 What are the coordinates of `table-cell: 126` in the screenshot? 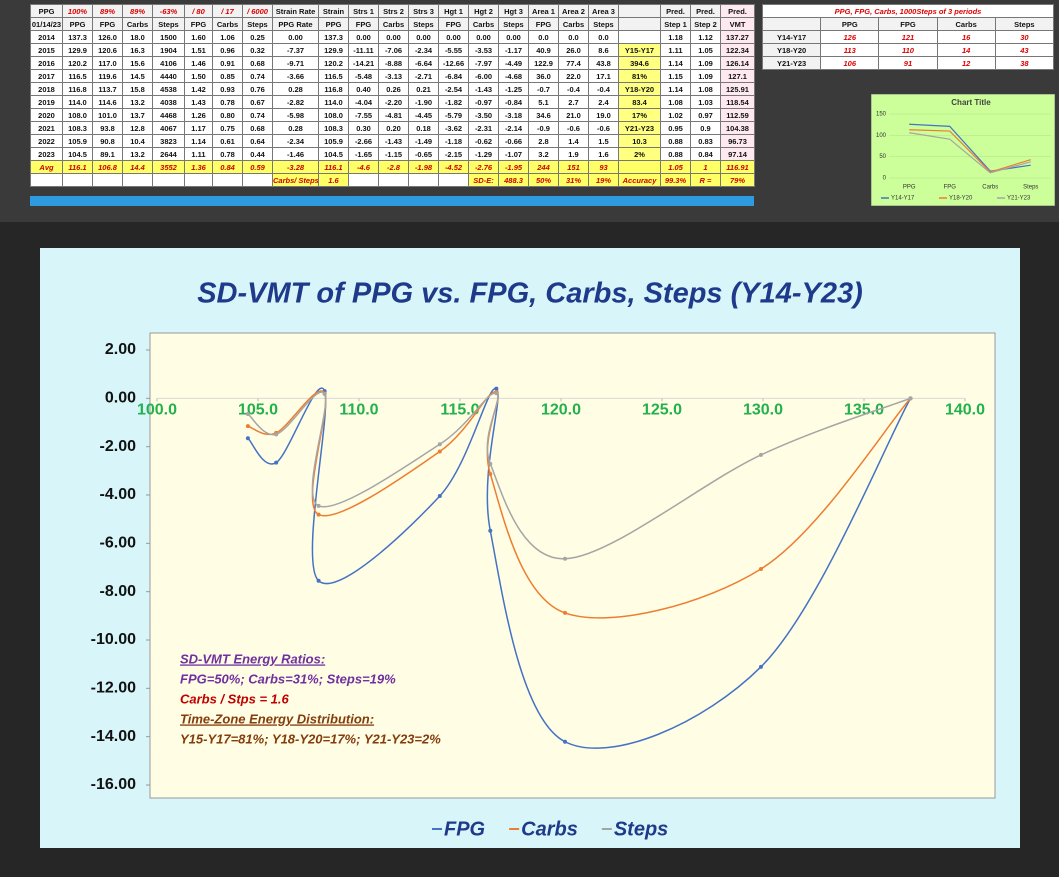 It's located at (850, 37).